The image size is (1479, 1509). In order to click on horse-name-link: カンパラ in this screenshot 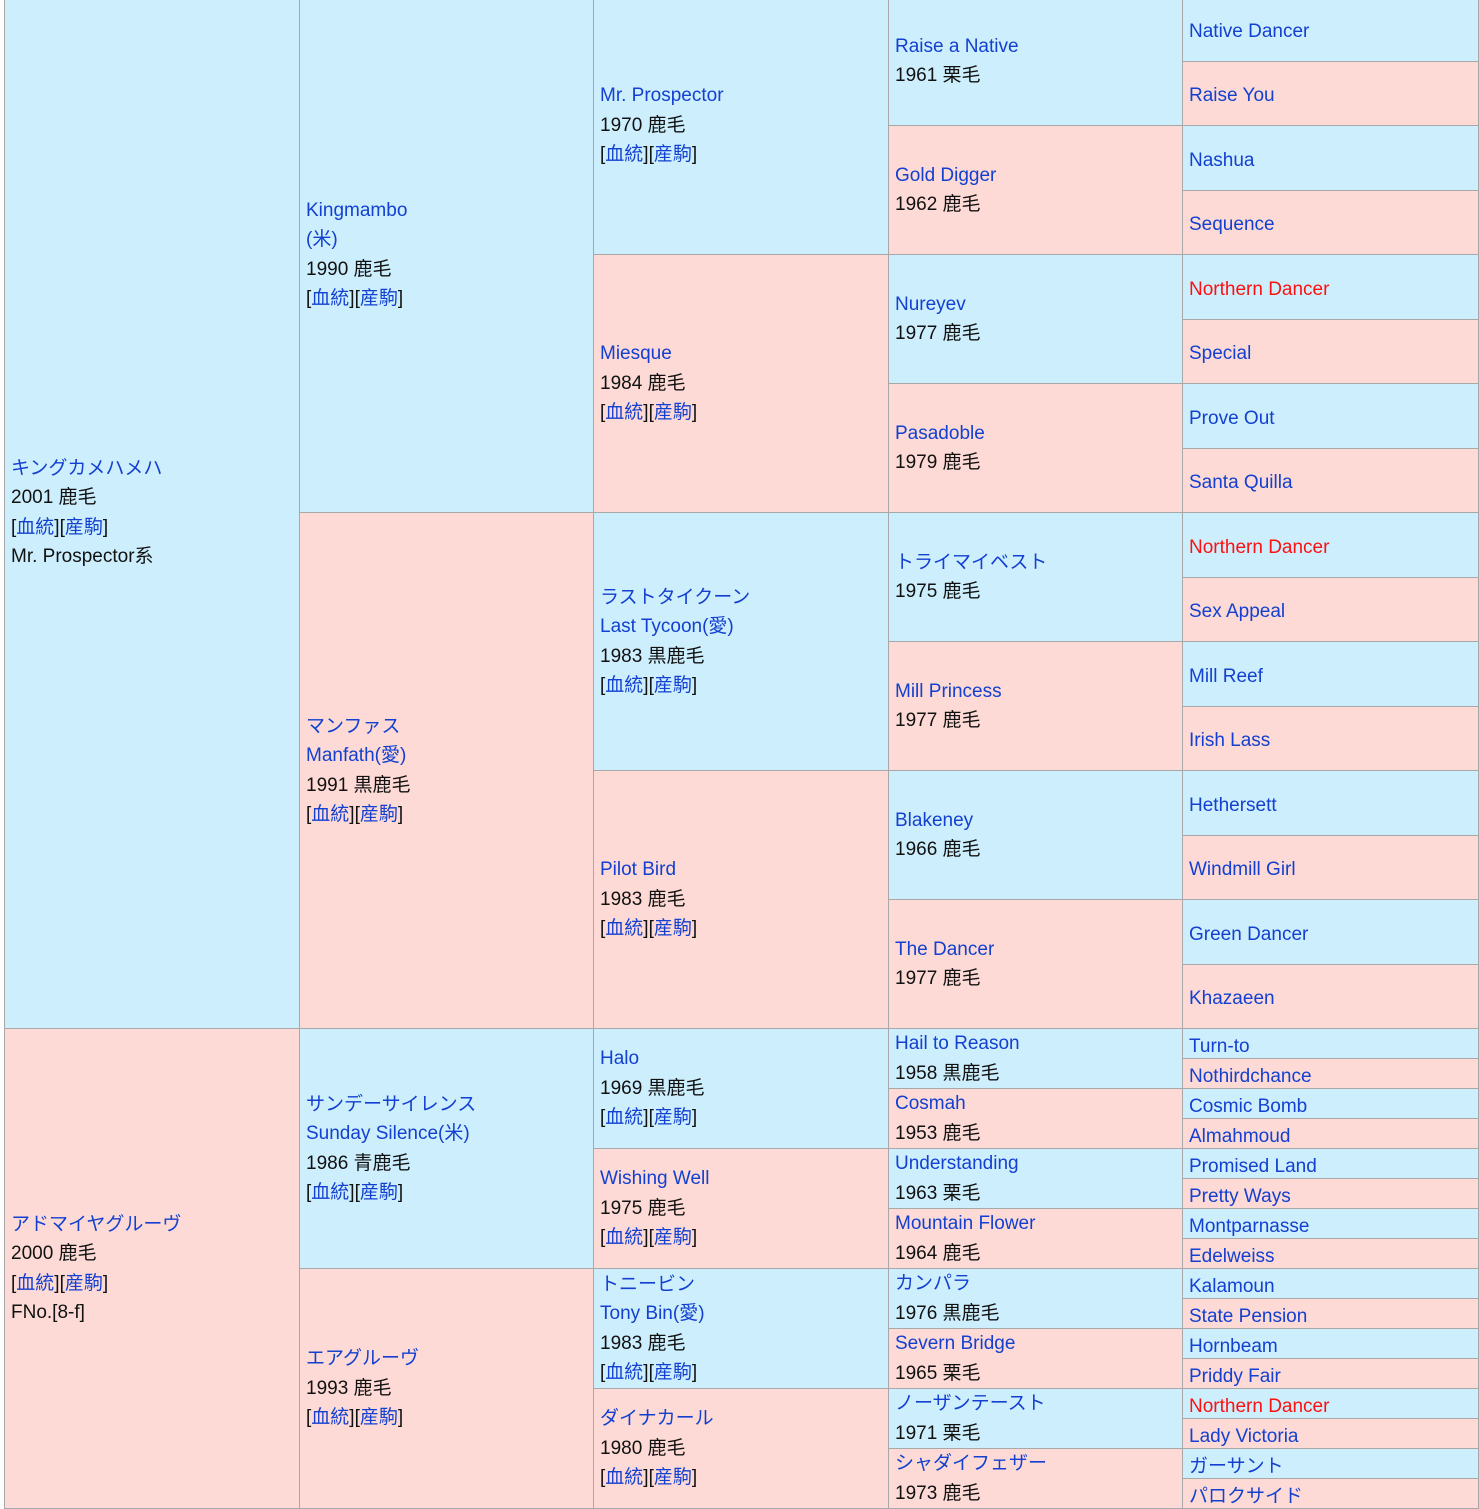, I will do `click(933, 1283)`.